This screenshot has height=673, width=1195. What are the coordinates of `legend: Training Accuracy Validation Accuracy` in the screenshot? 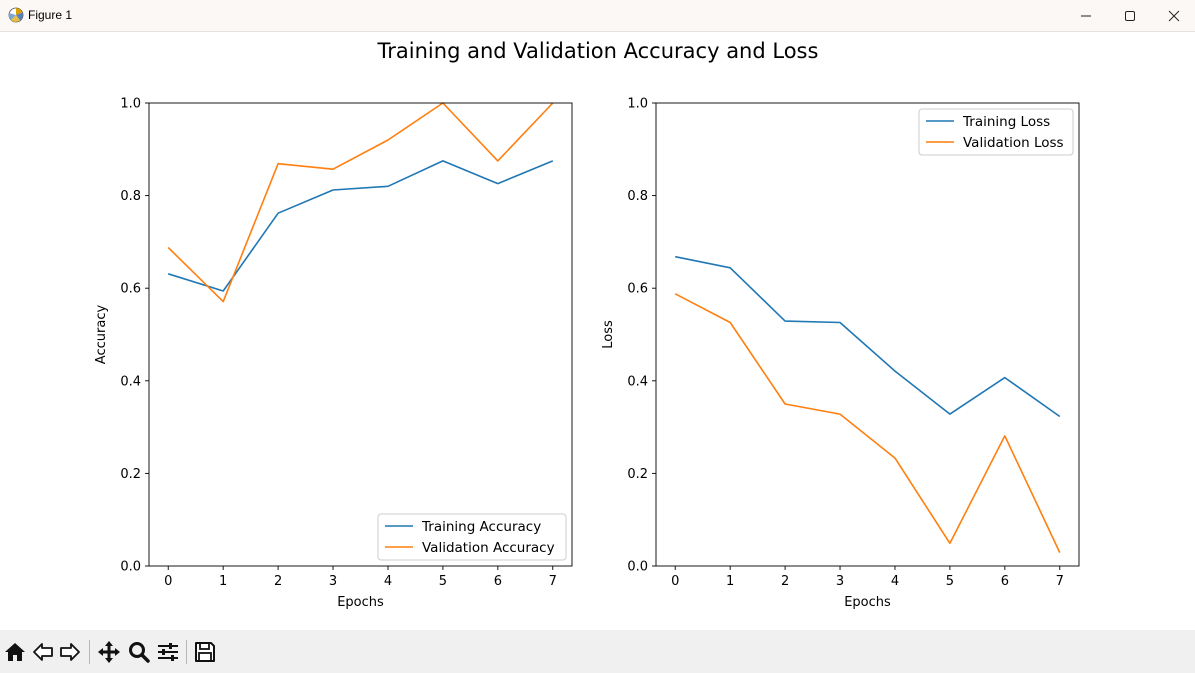 It's located at (472, 537).